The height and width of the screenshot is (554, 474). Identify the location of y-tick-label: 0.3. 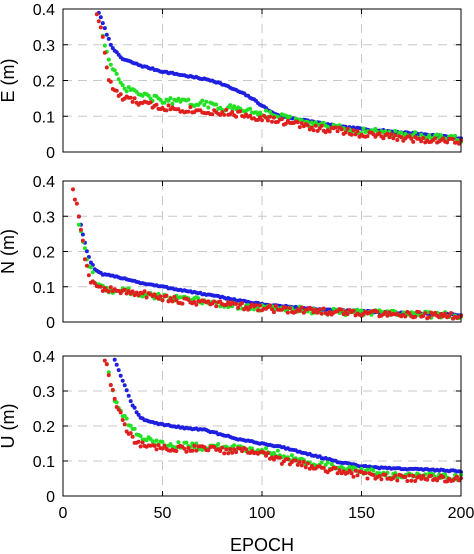
(44, 392).